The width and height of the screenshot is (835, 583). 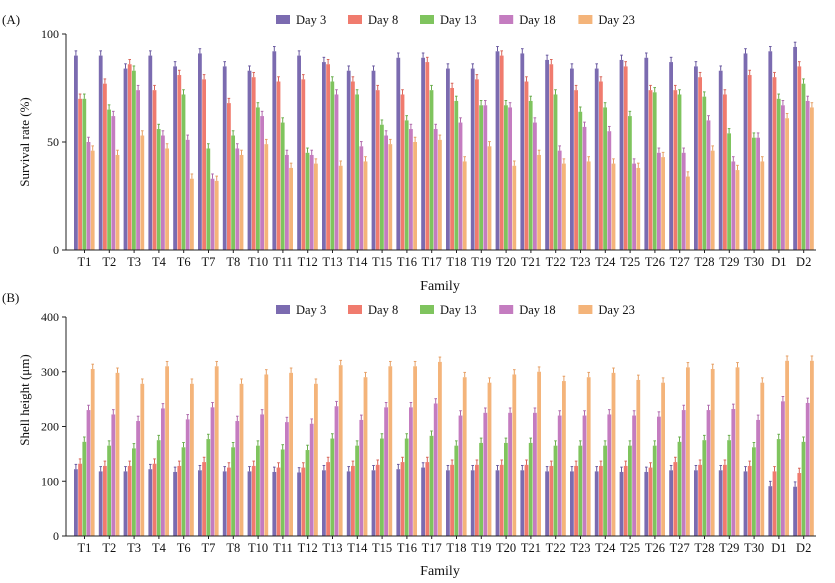 What do you see at coordinates (506, 262) in the screenshot?
I see `panel-a-x-tick-label-T20: T20` at bounding box center [506, 262].